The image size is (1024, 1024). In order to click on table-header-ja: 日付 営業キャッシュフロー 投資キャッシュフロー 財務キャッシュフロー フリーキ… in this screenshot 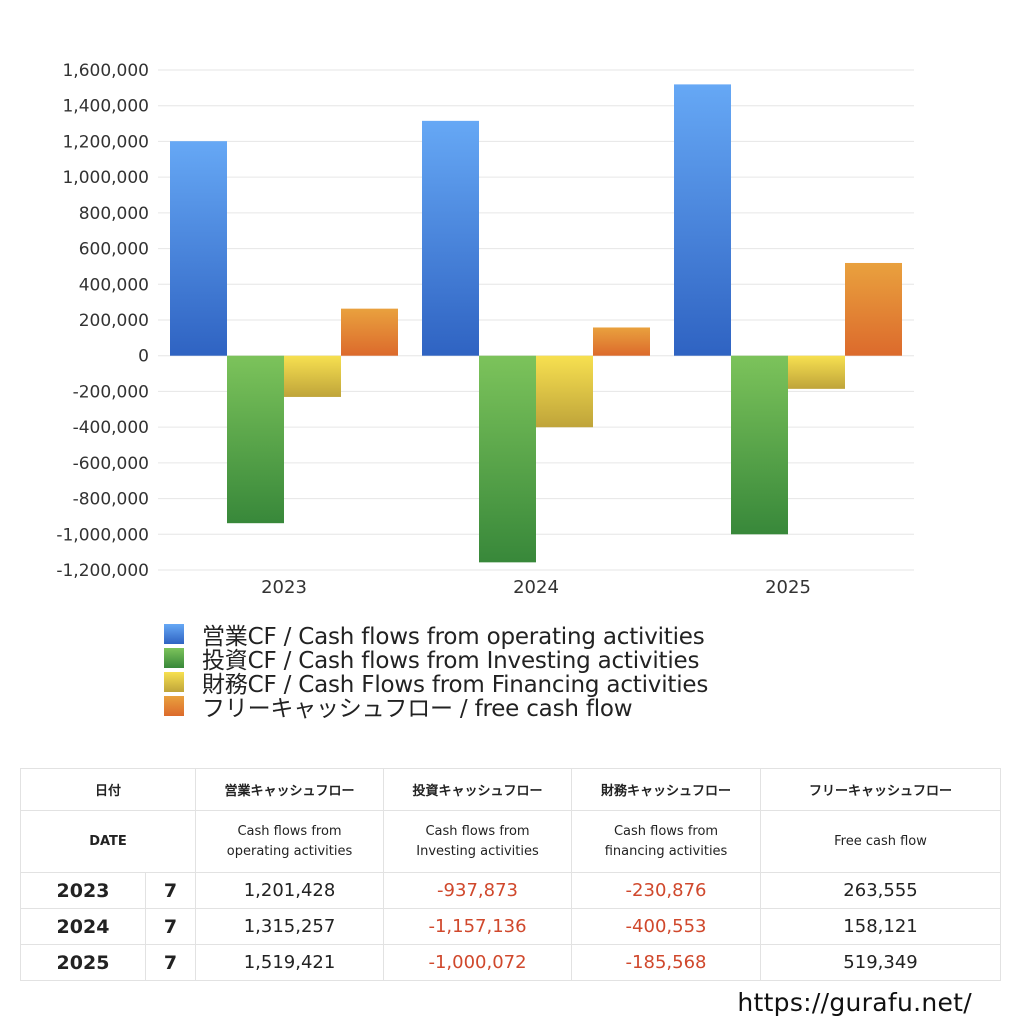, I will do `click(510, 789)`.